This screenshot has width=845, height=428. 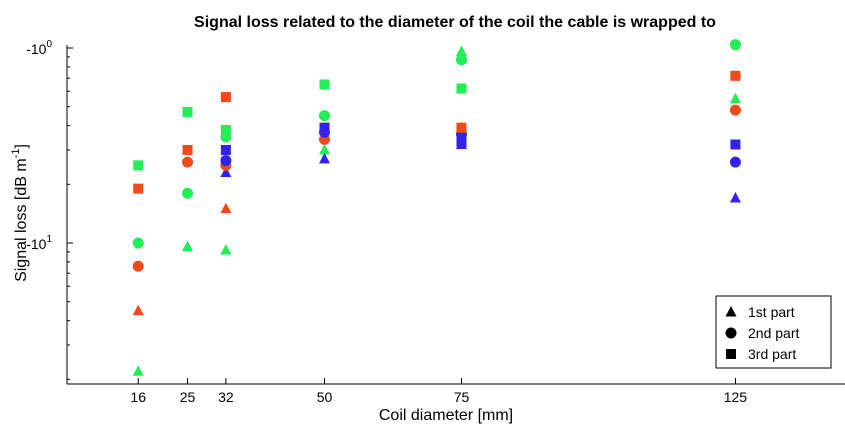 What do you see at coordinates (446, 415) in the screenshot?
I see `x-axis-label: Coil diameter [mm]` at bounding box center [446, 415].